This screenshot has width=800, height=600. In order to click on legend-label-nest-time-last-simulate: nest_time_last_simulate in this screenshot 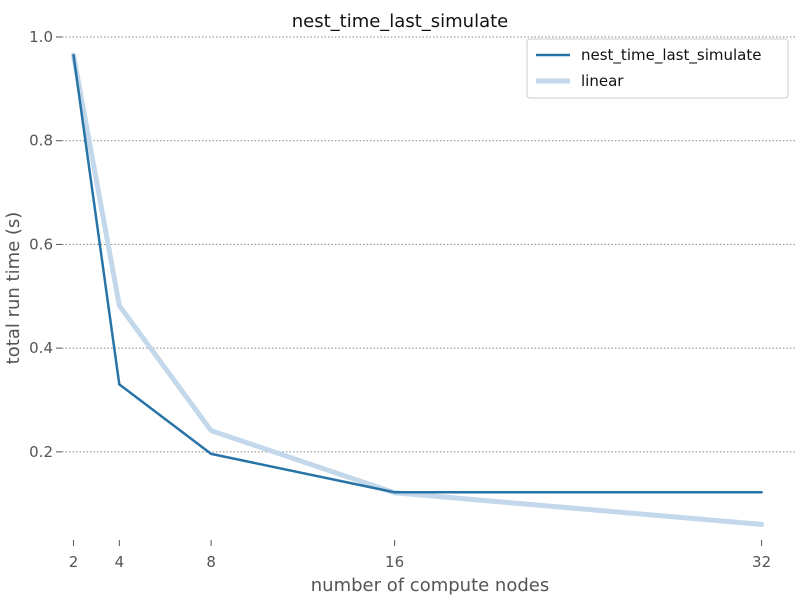, I will do `click(671, 55)`.